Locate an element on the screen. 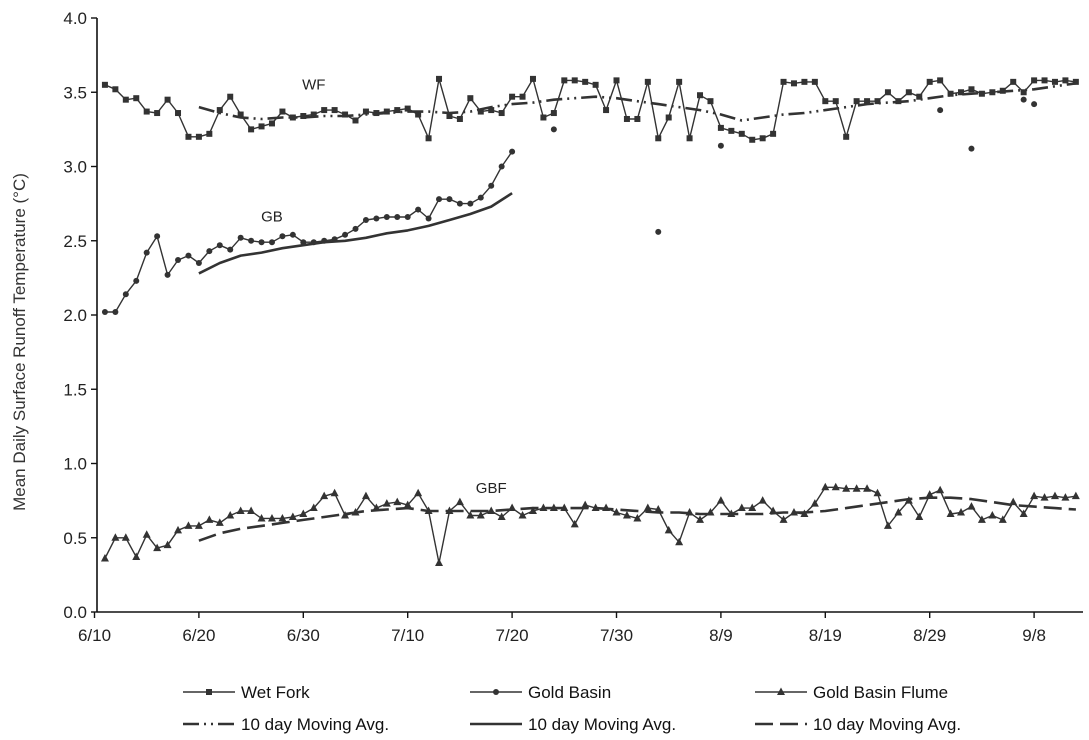  legend-label: Gold Basin is located at coordinates (569, 692).